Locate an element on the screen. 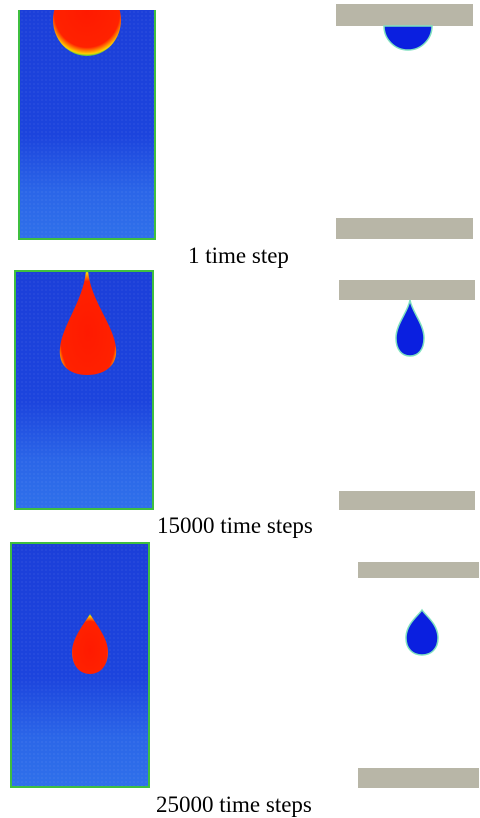 The height and width of the screenshot is (818, 480). caption-1: 1 time step is located at coordinates (238, 255).